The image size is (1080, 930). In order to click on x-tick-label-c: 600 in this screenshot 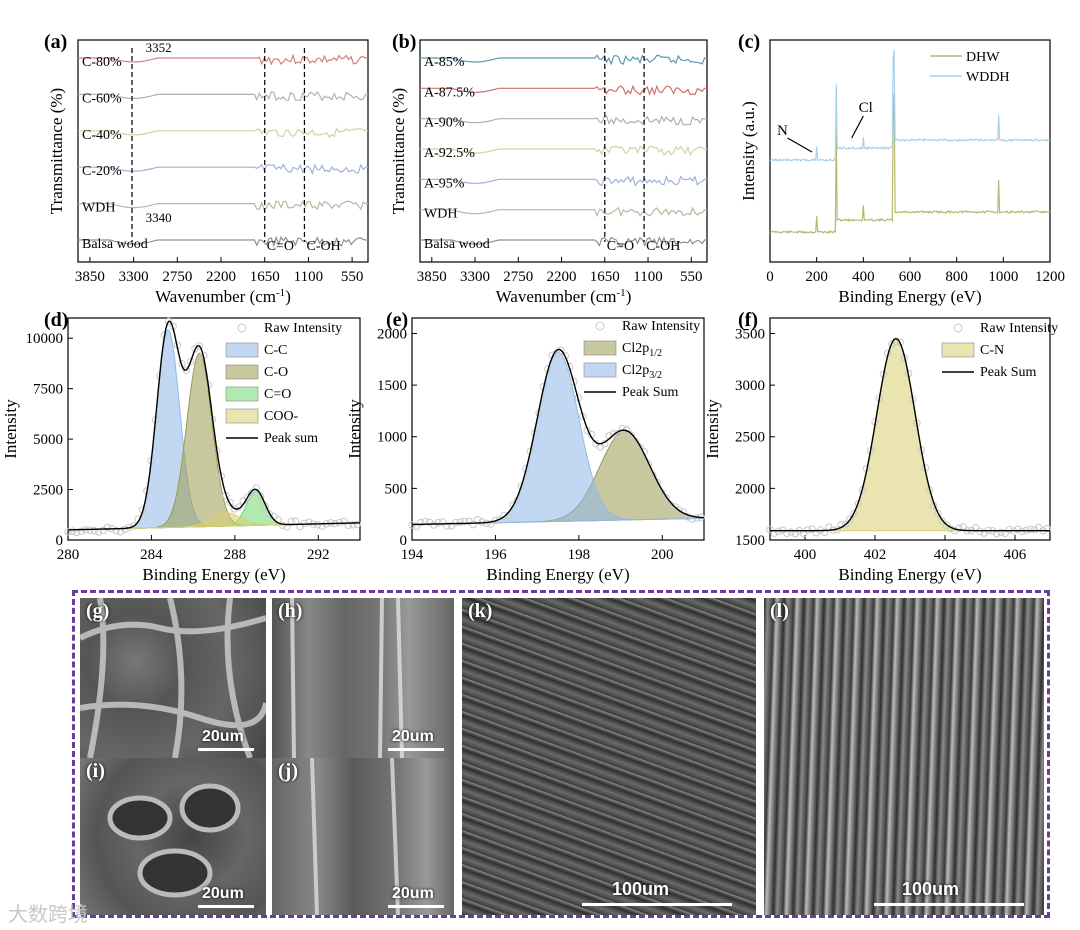, I will do `click(910, 277)`.